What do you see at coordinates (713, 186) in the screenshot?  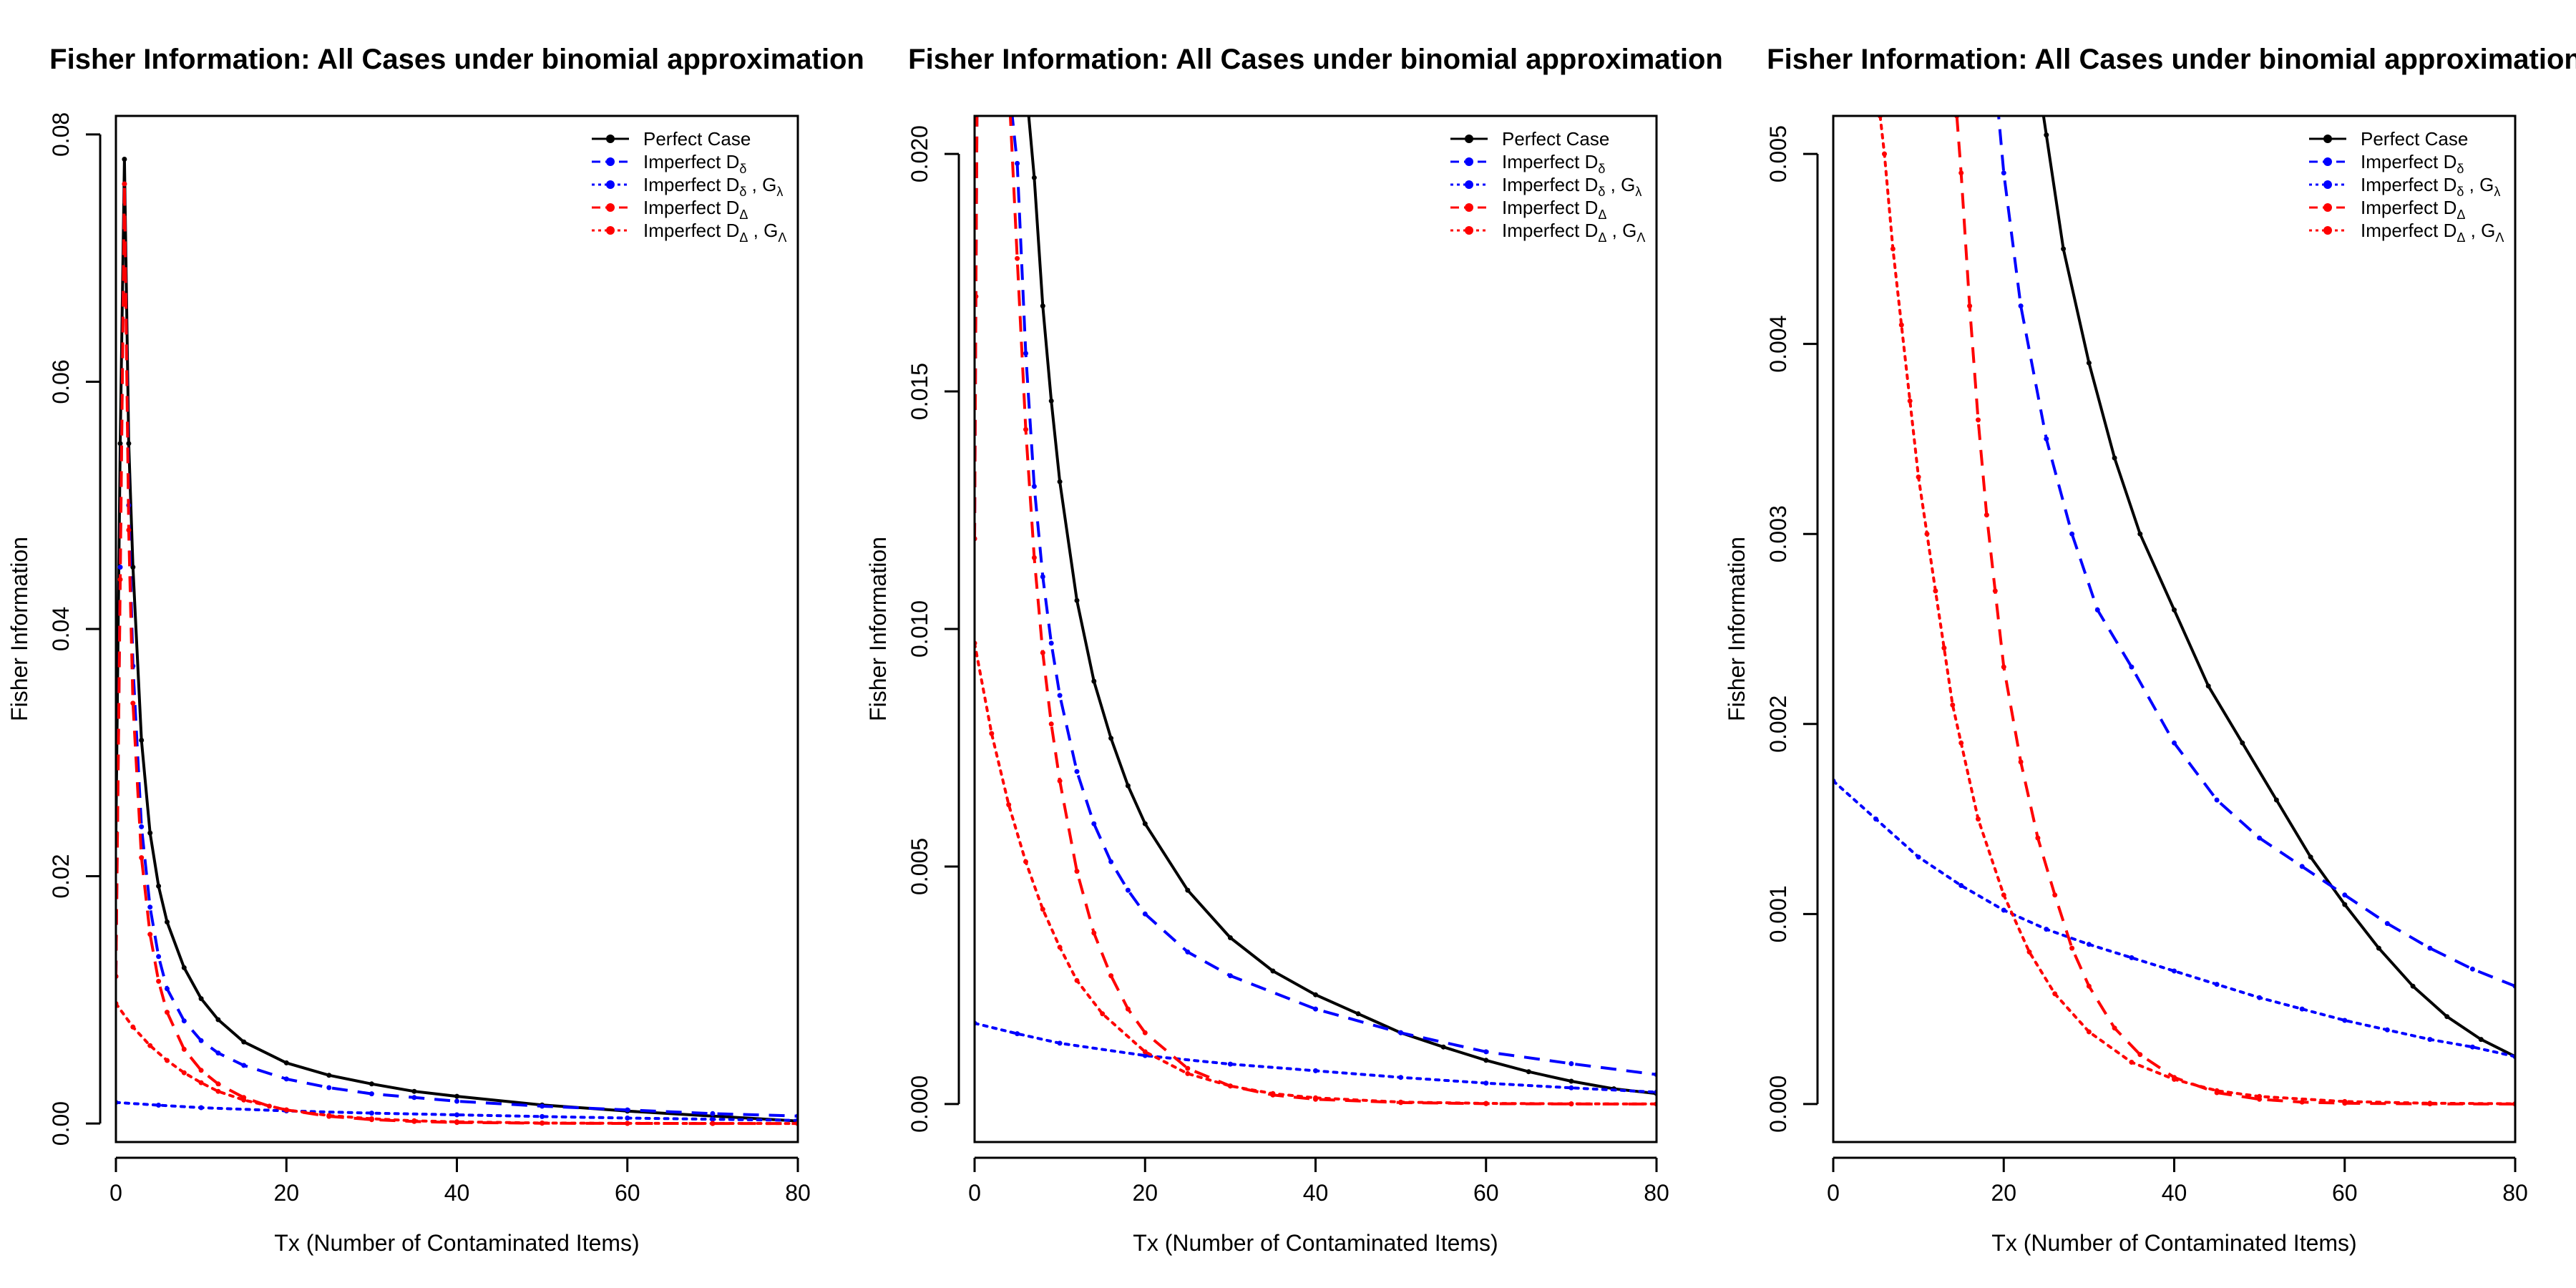 I see `legend-entry-3: Imperfect Dδ , Gλ` at bounding box center [713, 186].